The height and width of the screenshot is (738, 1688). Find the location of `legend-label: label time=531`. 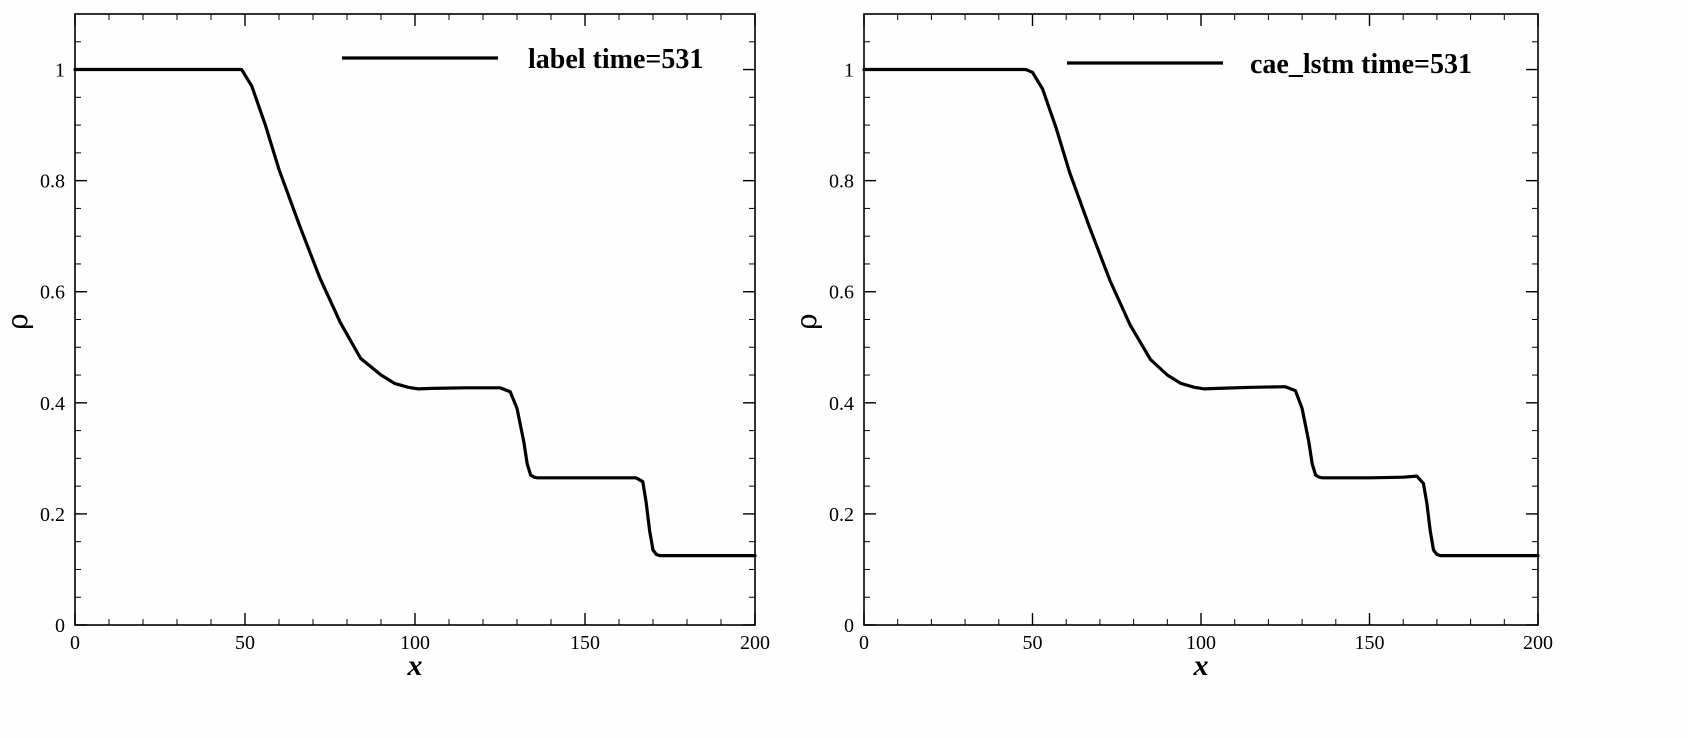

legend-label: label time=531 is located at coordinates (615, 59).